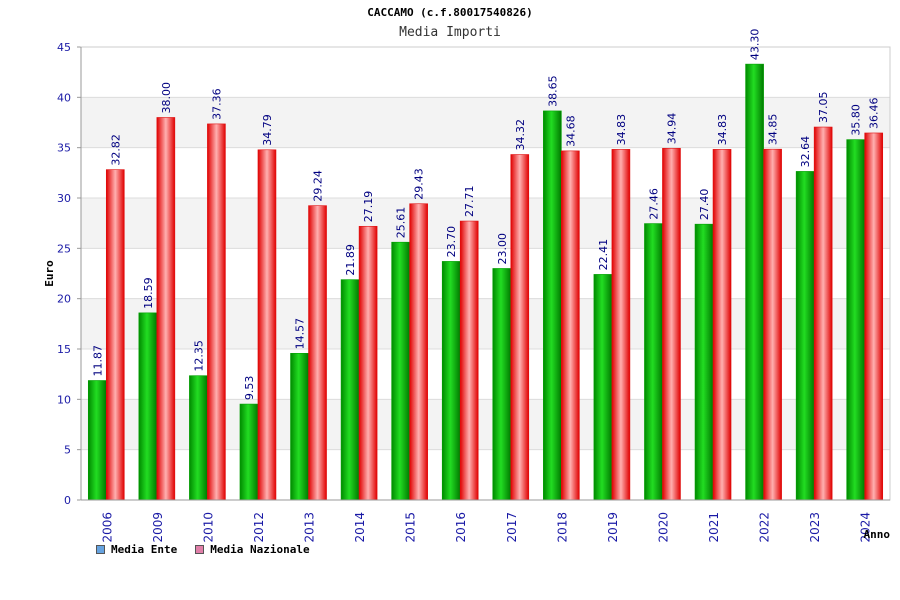 The width and height of the screenshot is (900, 600). Describe the element at coordinates (562, 527) in the screenshot. I see `x-tick-label: 2018` at that location.